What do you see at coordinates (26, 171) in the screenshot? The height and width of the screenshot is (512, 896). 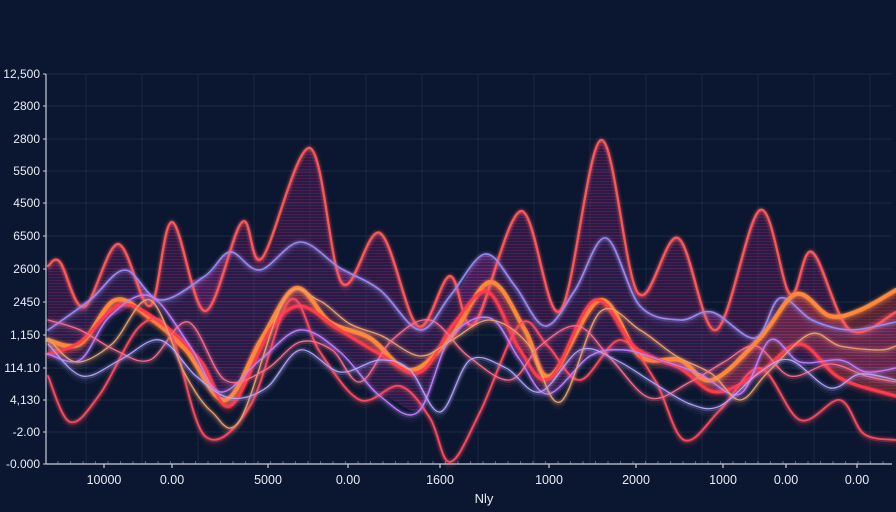 I see `y-tick-label: 5500` at bounding box center [26, 171].